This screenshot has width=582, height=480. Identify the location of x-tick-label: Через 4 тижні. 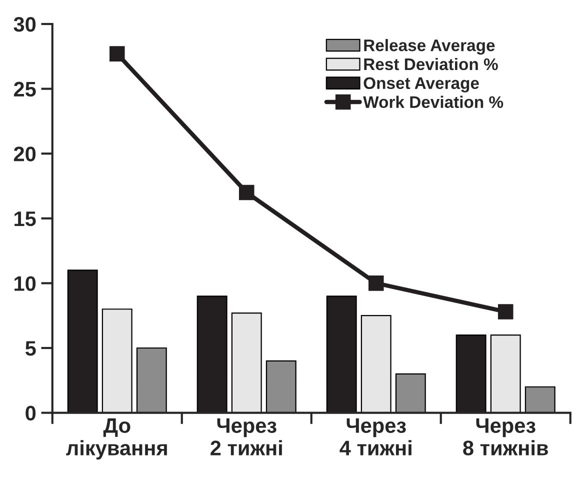
(376, 437).